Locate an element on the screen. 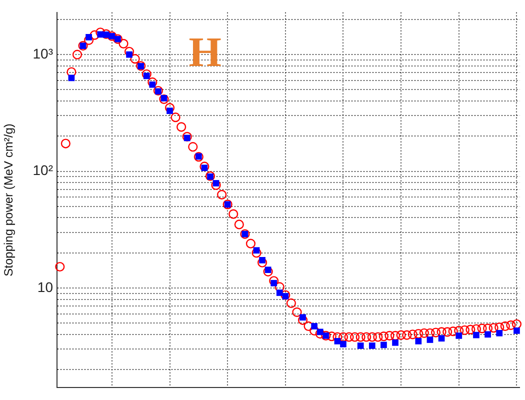 The width and height of the screenshot is (525, 400). y-tick-label: 10² is located at coordinates (43, 170).